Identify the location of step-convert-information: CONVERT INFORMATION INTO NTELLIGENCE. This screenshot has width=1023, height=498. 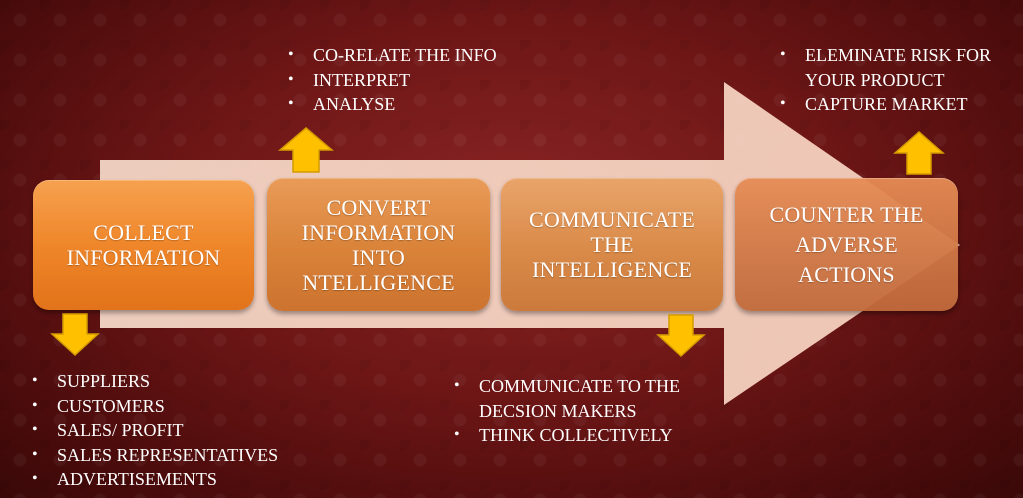
(378, 244).